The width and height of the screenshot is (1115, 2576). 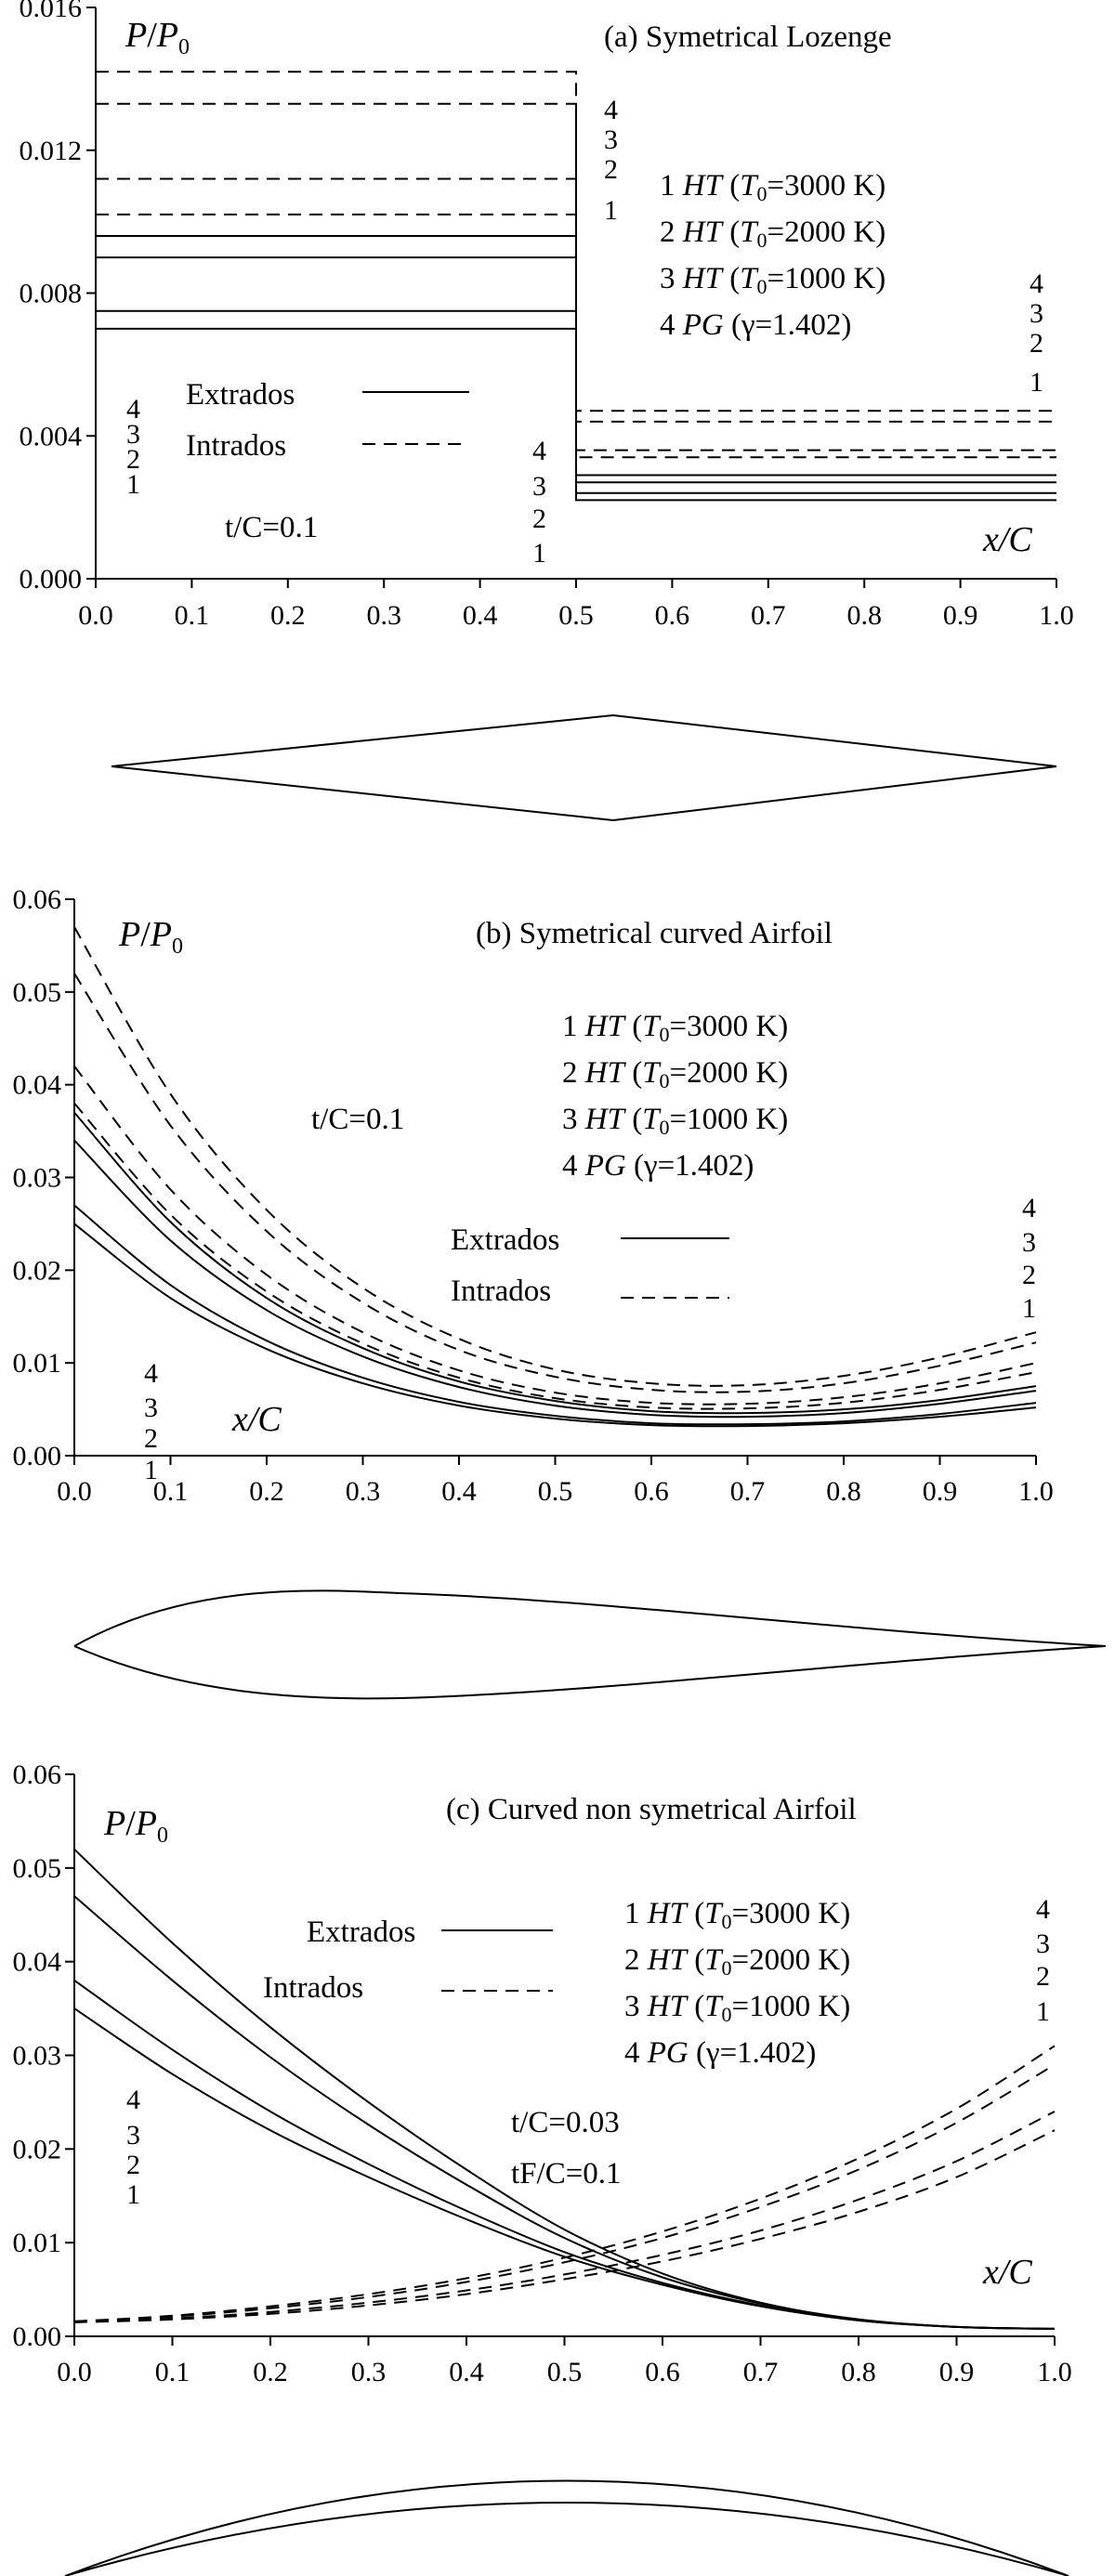 What do you see at coordinates (566, 2173) in the screenshot?
I see `panel-c-thickness-label-2: tF/C=0.1` at bounding box center [566, 2173].